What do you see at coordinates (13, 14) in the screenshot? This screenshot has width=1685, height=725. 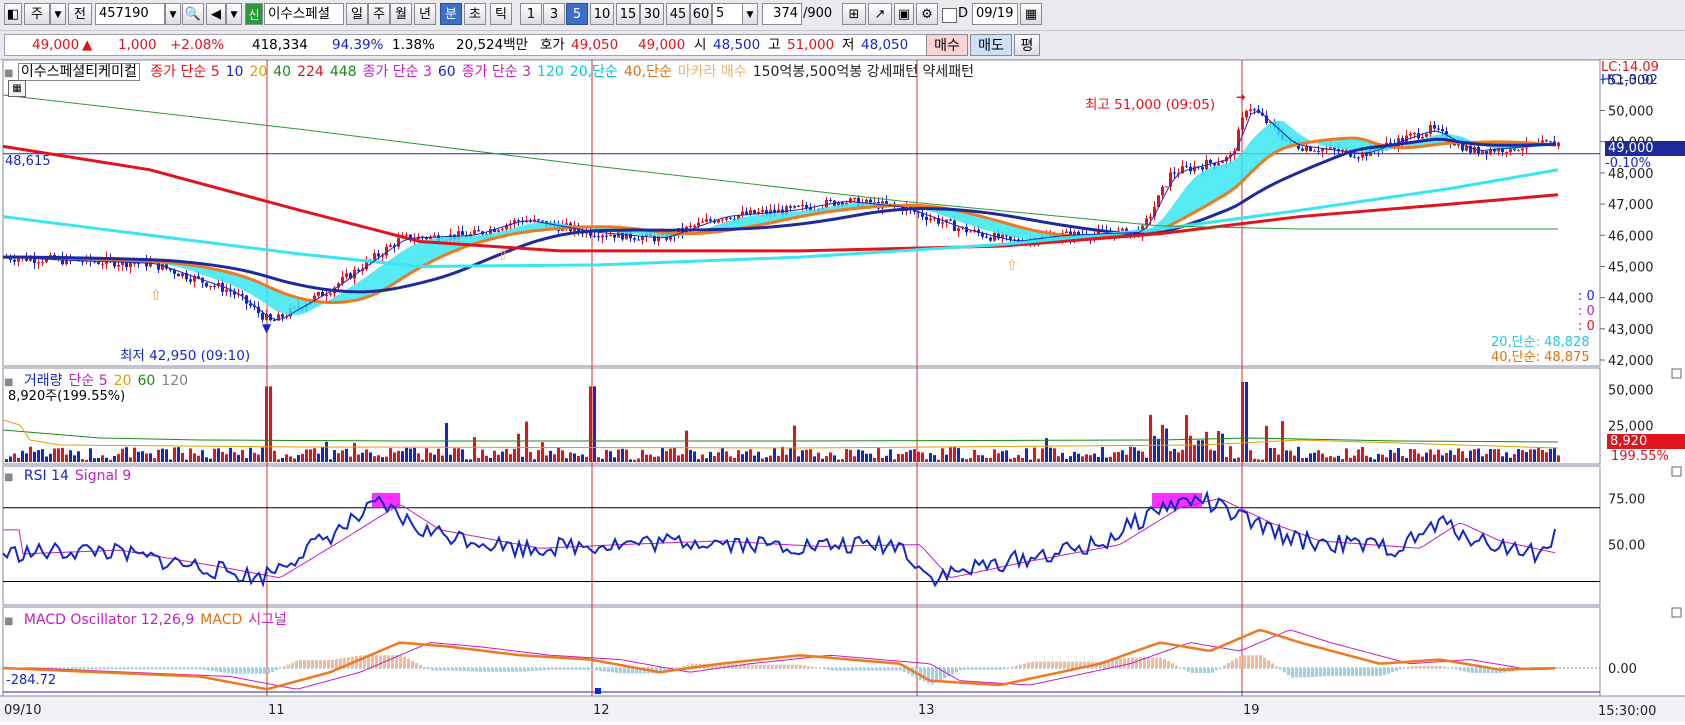 I see `panel-toggle-icon: ◧` at bounding box center [13, 14].